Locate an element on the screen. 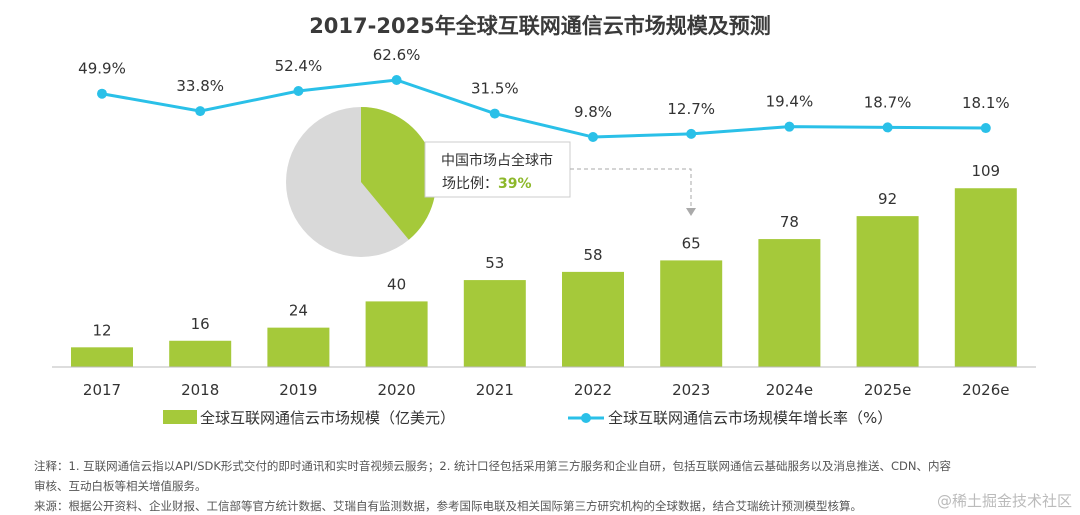 The image size is (1080, 515). growth-label-2026e: 18.1% is located at coordinates (986, 103).